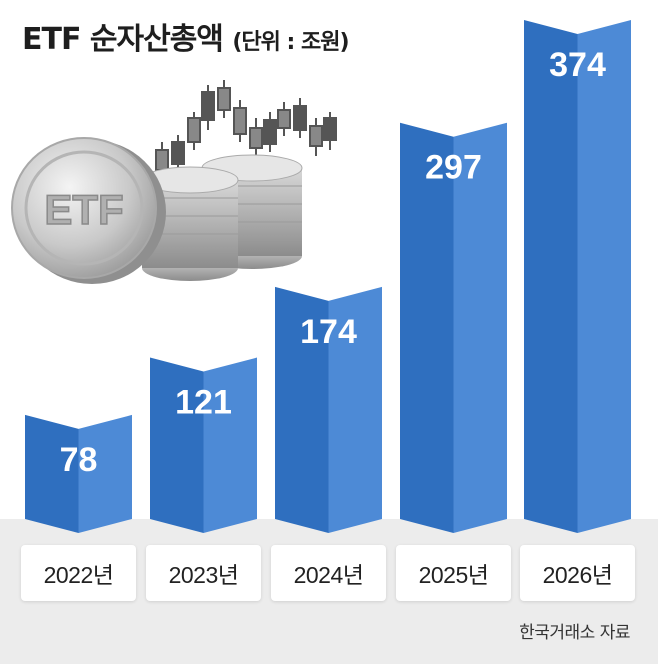  Describe the element at coordinates (203, 573) in the screenshot. I see `x-tick-label: 2023년` at that location.